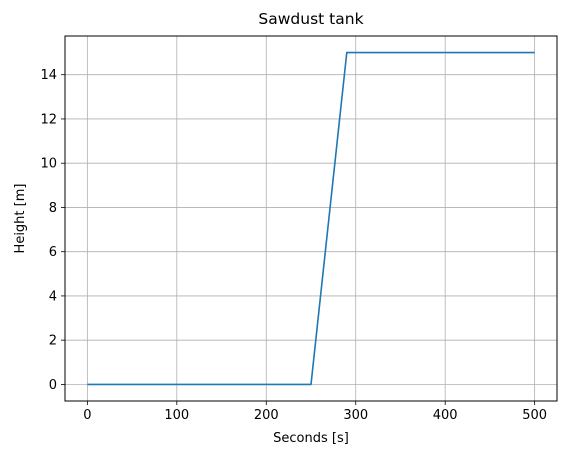  I want to click on x-tick-label: 300, so click(355, 415).